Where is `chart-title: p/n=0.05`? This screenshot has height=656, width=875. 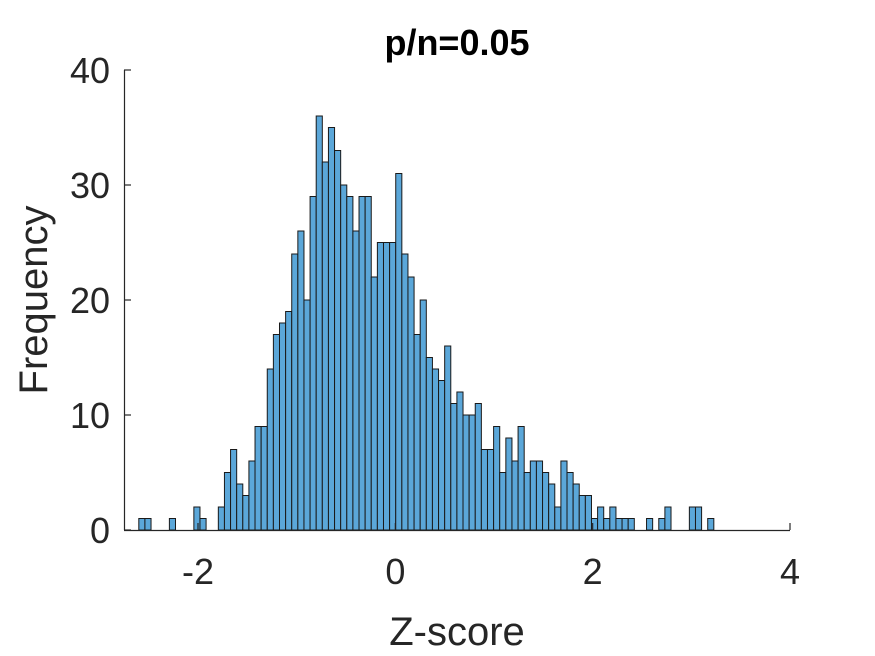 chart-title: p/n=0.05 is located at coordinates (456, 42).